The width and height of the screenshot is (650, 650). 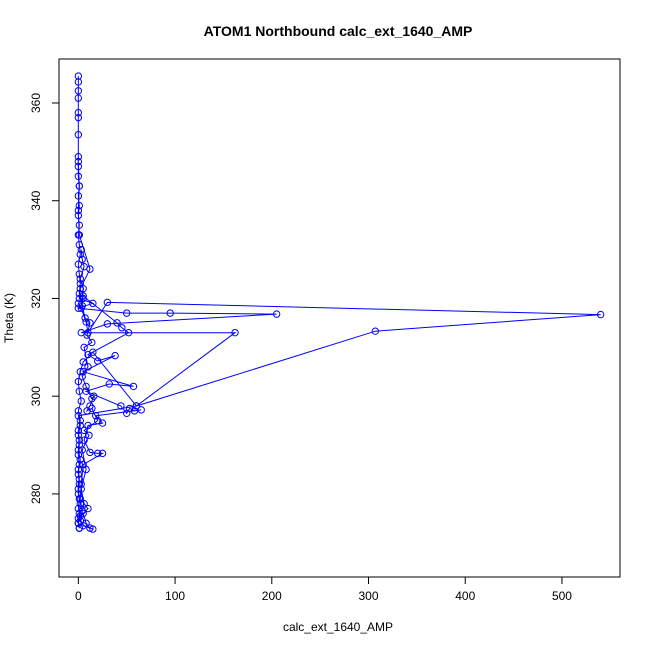 I want to click on y-tick-label: 280, so click(x=36, y=494).